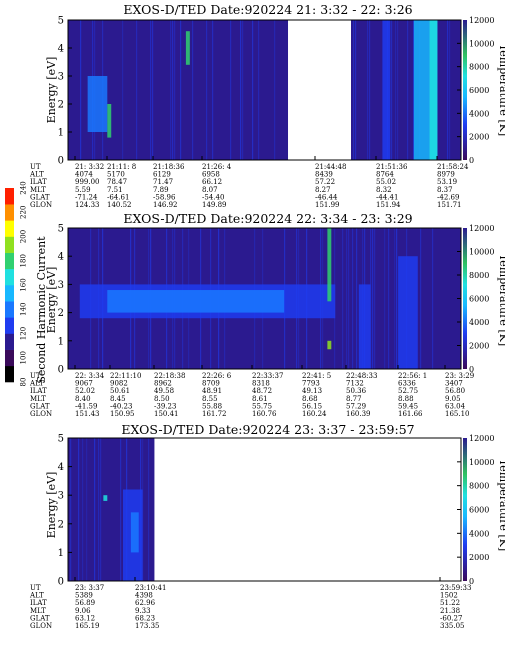 The height and width of the screenshot is (649, 505). I want to click on ephemeris-value: 149.89, so click(214, 205).